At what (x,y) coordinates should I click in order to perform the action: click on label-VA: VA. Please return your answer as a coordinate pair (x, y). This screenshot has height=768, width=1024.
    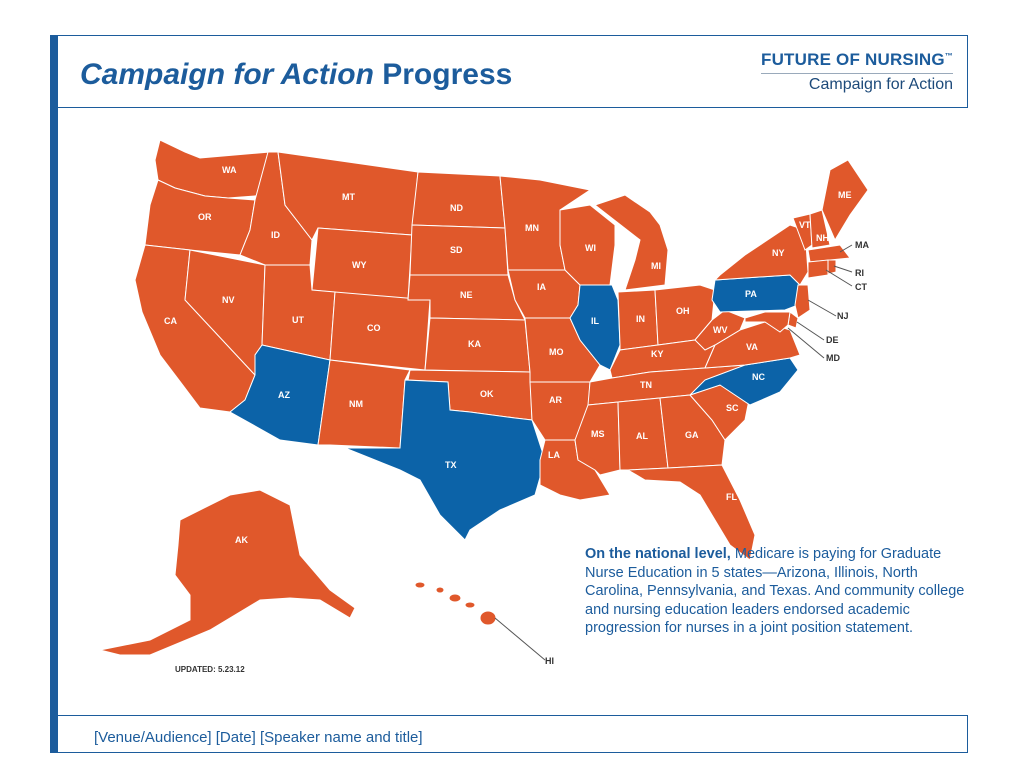
    Looking at the image, I should click on (752, 347).